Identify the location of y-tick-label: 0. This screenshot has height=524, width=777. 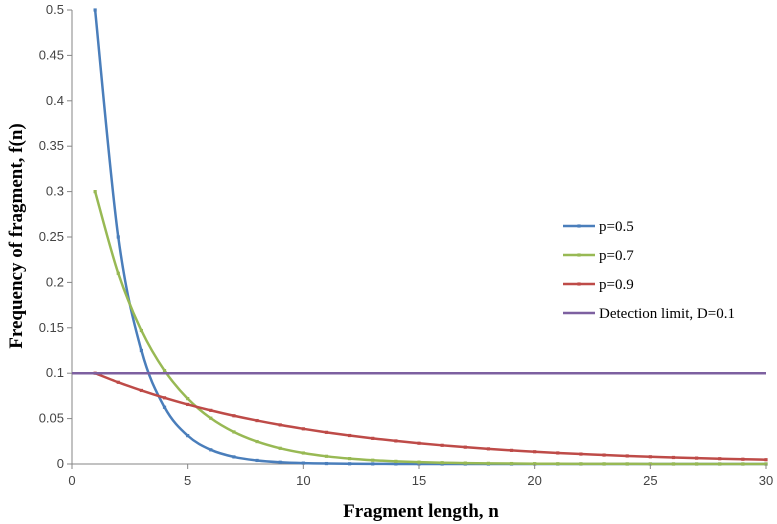
(60, 463).